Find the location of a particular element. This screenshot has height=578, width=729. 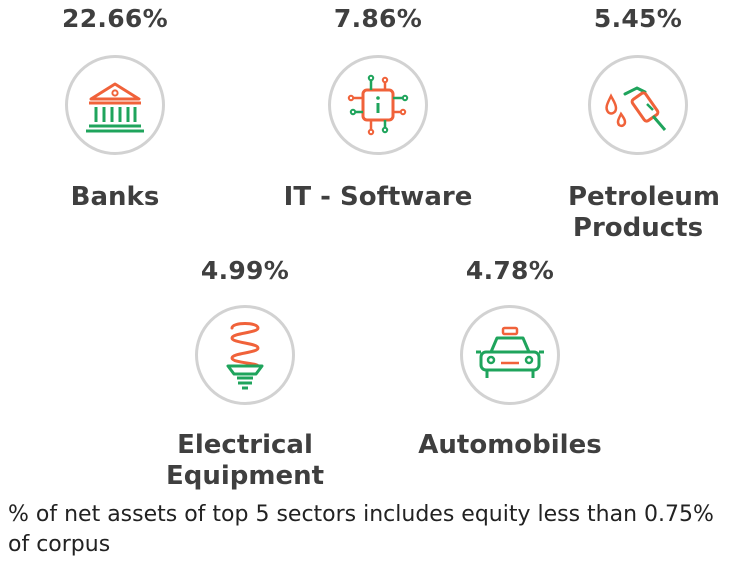

sector-percent: 5.45% is located at coordinates (638, 18).